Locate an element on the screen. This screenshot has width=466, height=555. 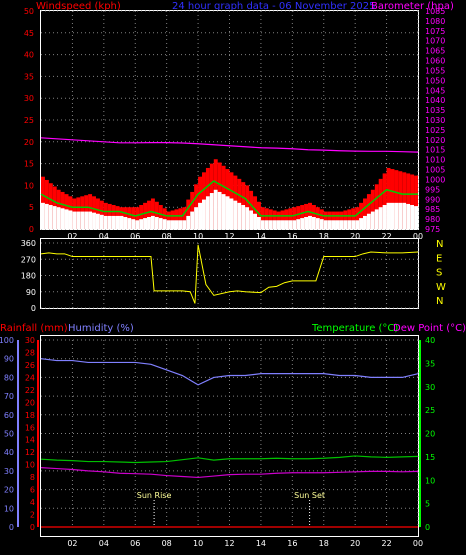
barometer-tick-label: 1035 is located at coordinates (435, 110).